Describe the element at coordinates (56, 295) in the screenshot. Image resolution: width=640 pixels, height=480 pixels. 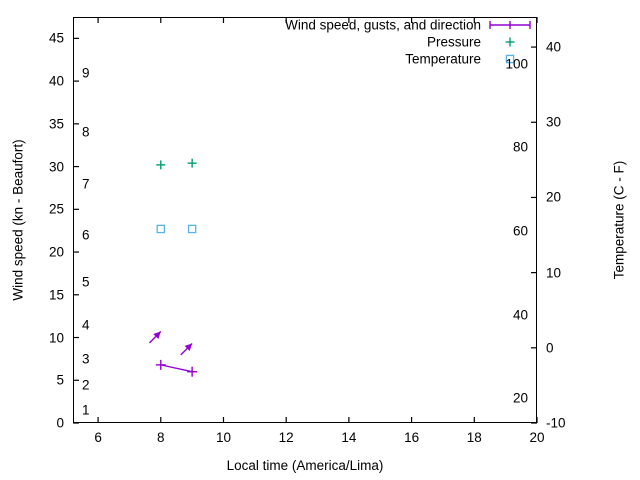
I see `y-tick-label-15: 15` at that location.